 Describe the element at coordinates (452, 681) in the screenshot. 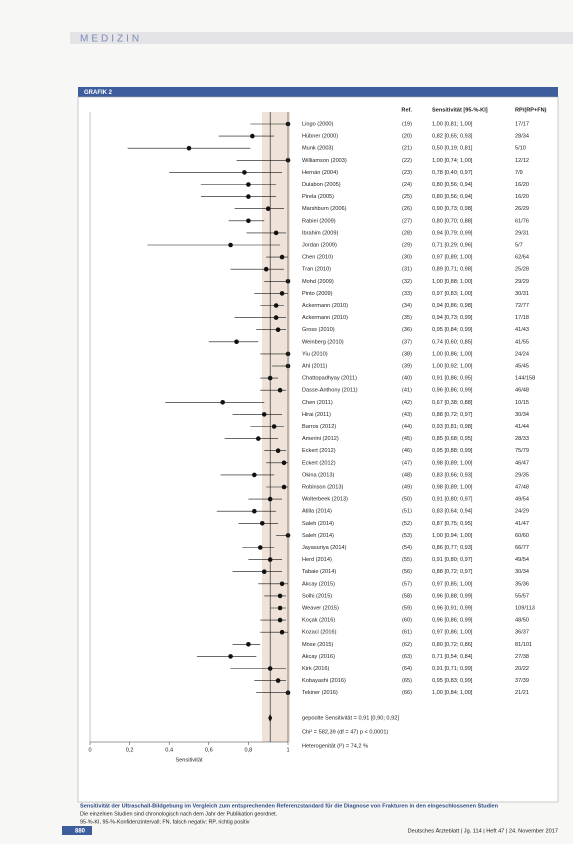

I see `value-label: 0,95 [0,83; 0,99]` at that location.